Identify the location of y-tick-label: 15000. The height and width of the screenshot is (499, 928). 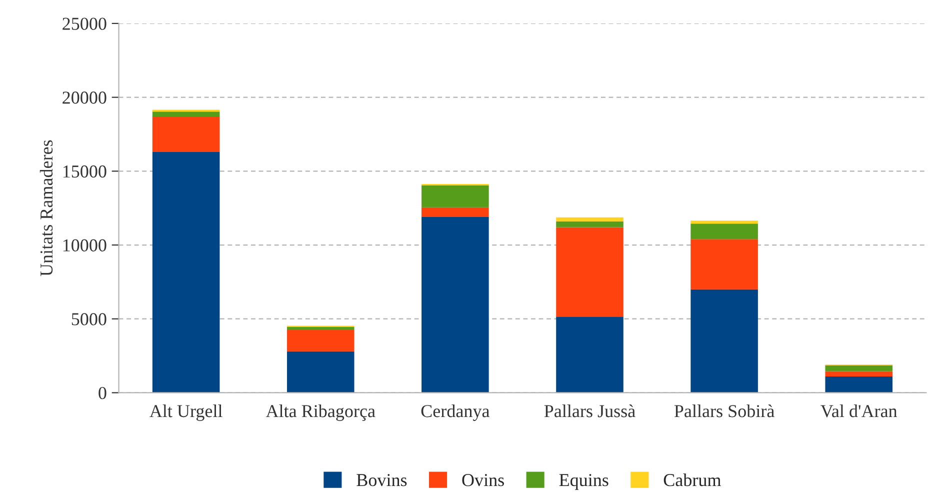
(84, 171).